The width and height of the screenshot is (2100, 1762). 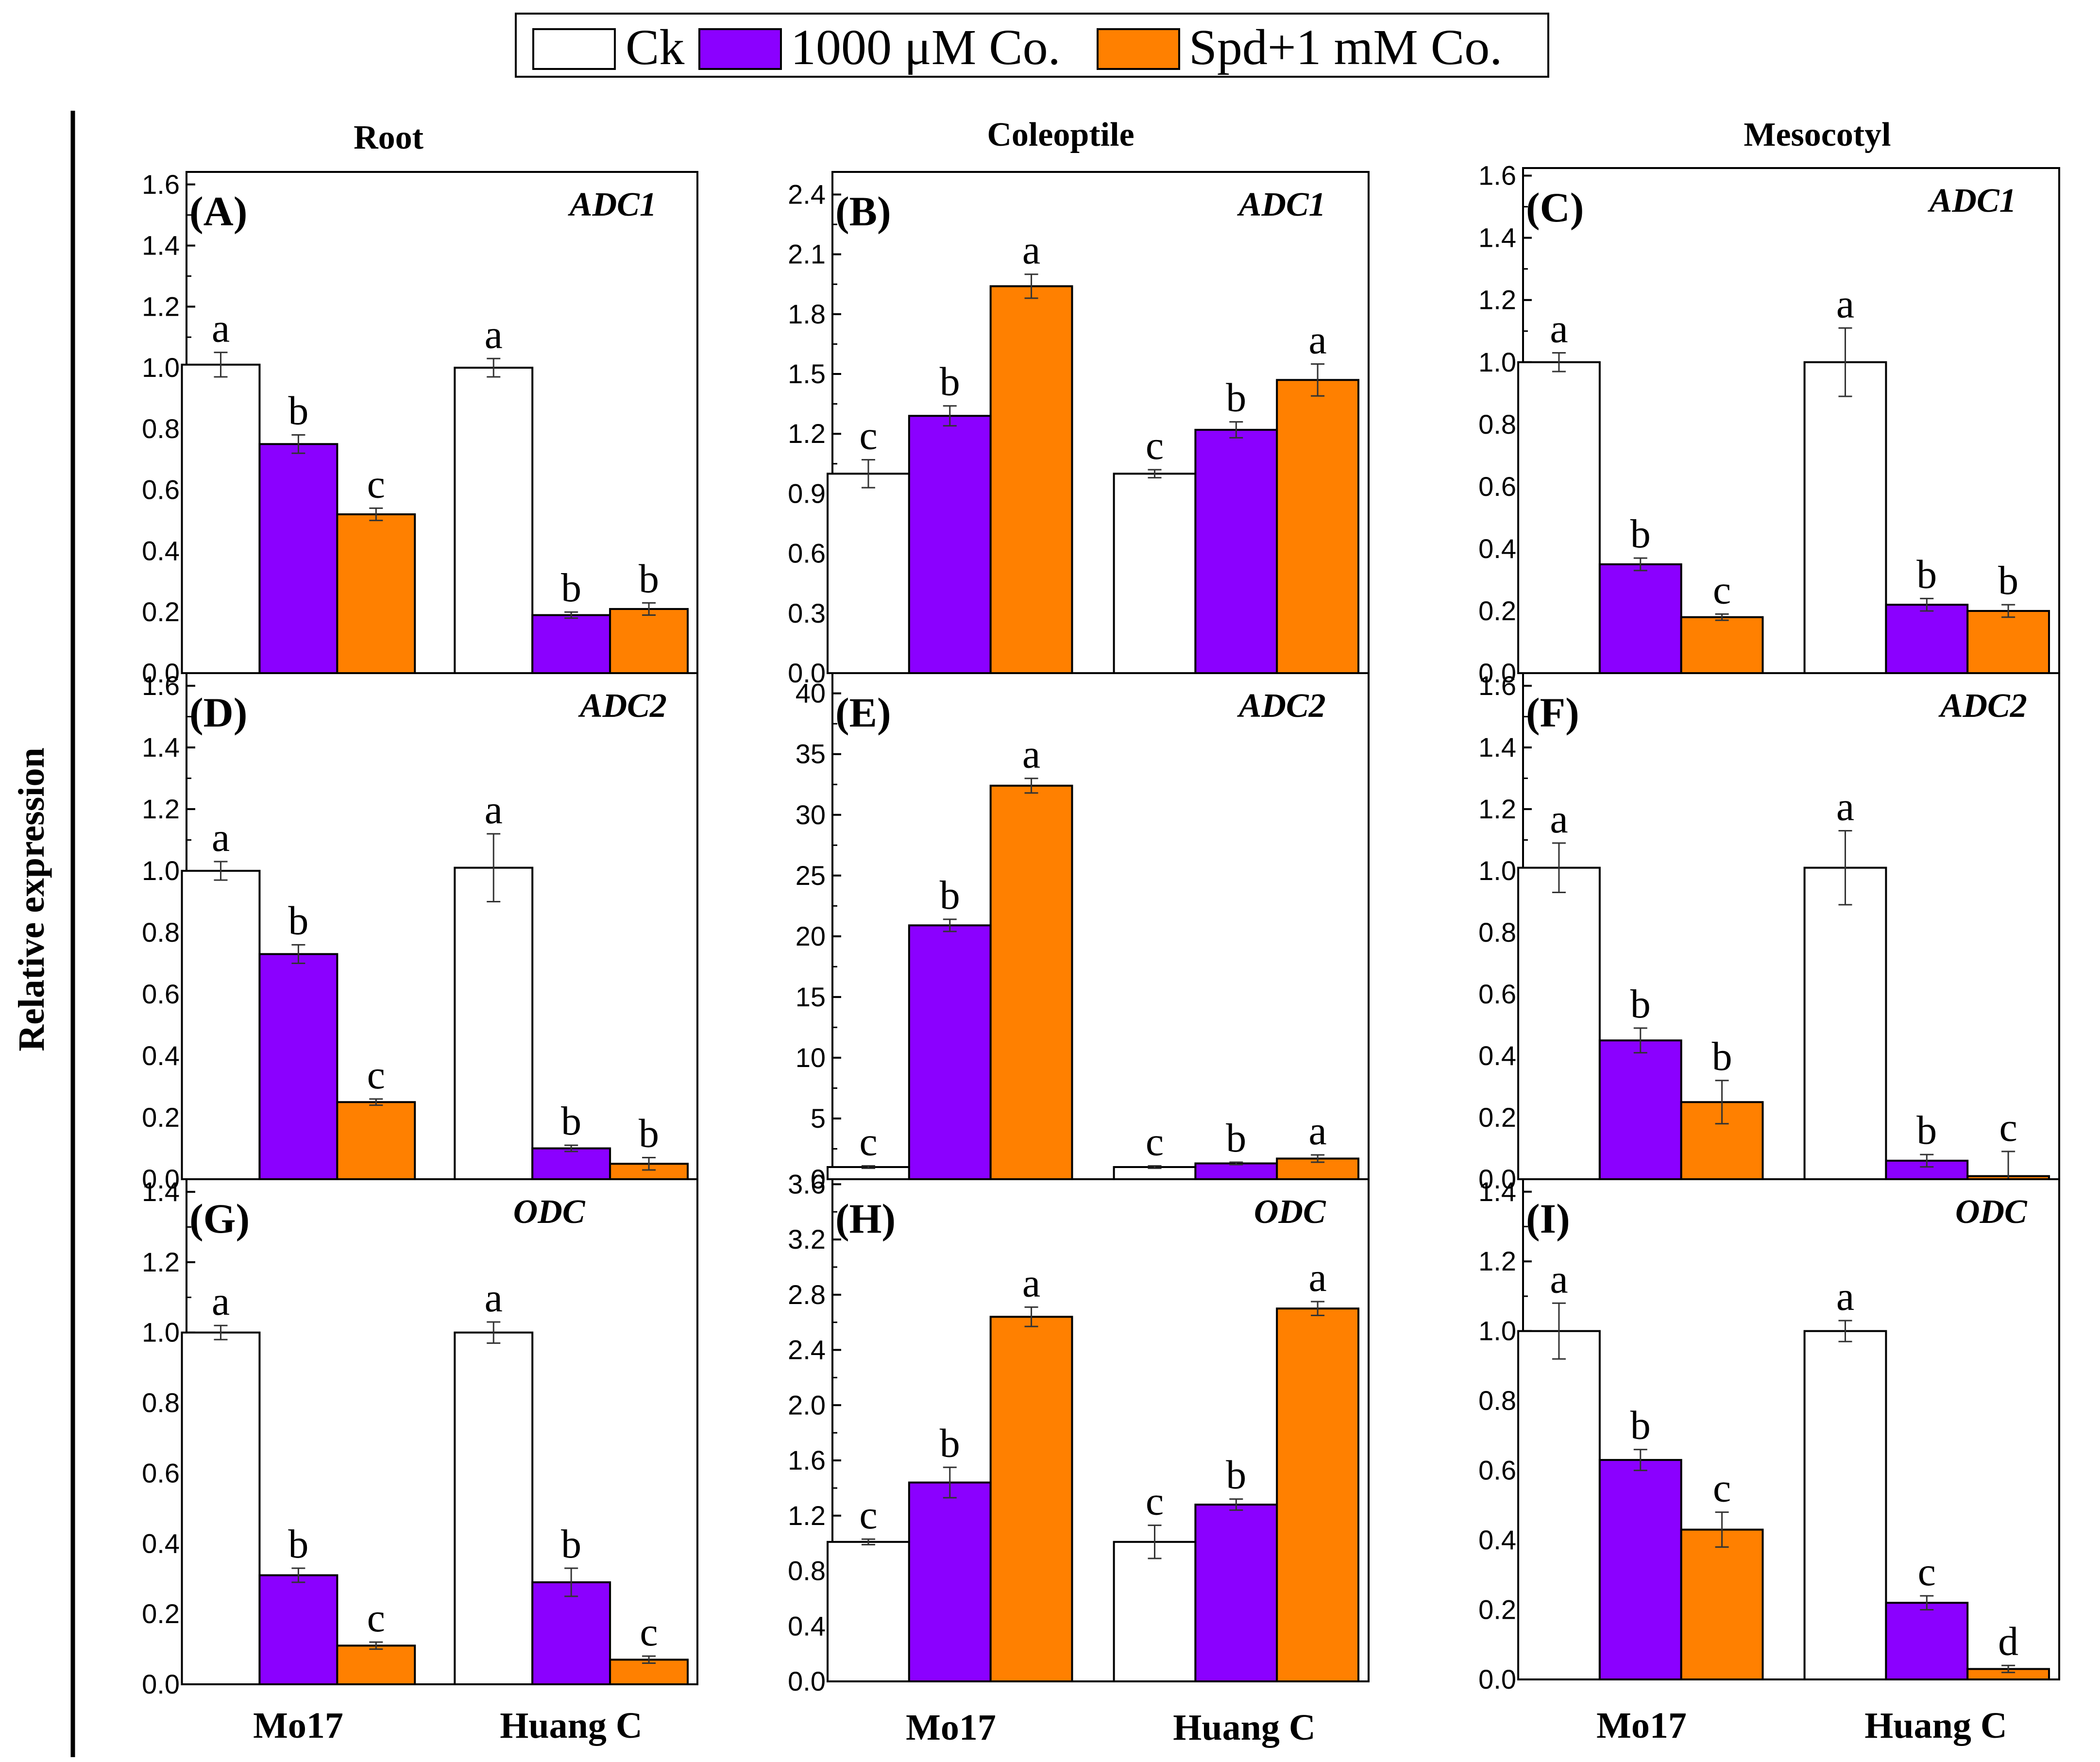 I want to click on panel-b: 0.0 0.3 0.6 0.9 1.2 1.5 1.8 2.1 2.4 (B) ADC1 c b a c b a, so click(x=1079, y=429).